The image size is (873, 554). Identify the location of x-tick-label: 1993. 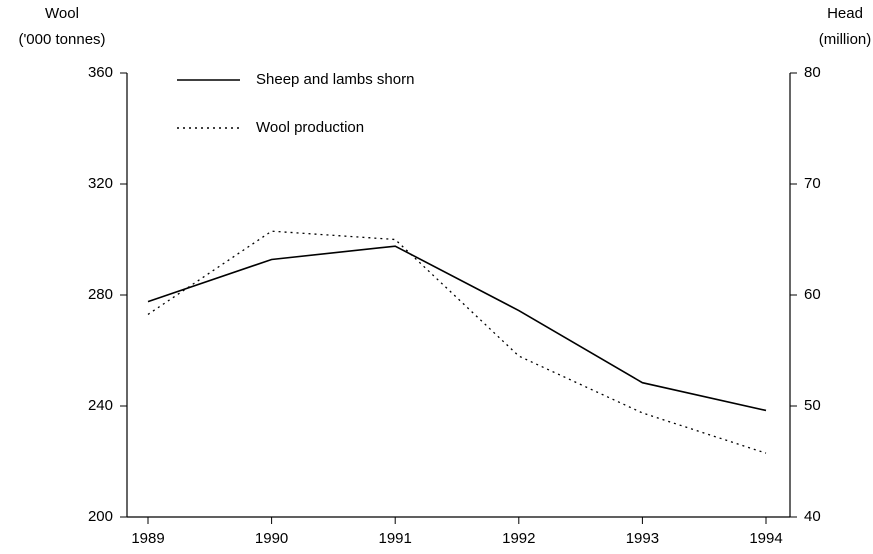
(642, 538).